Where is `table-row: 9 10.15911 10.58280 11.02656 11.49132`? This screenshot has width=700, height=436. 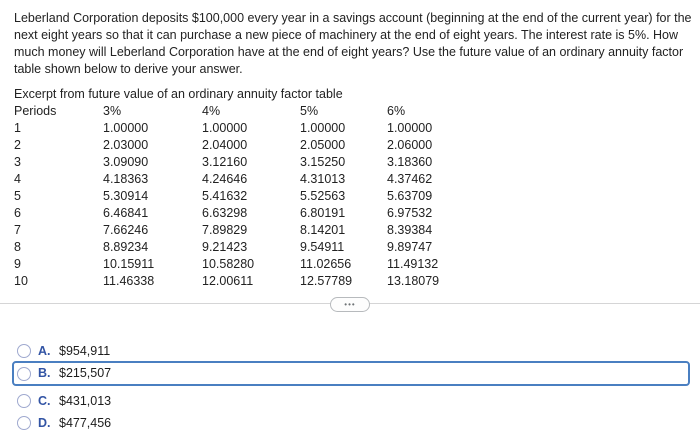
table-row: 9 10.15911 10.58280 11.02656 11.49132 is located at coordinates (255, 264).